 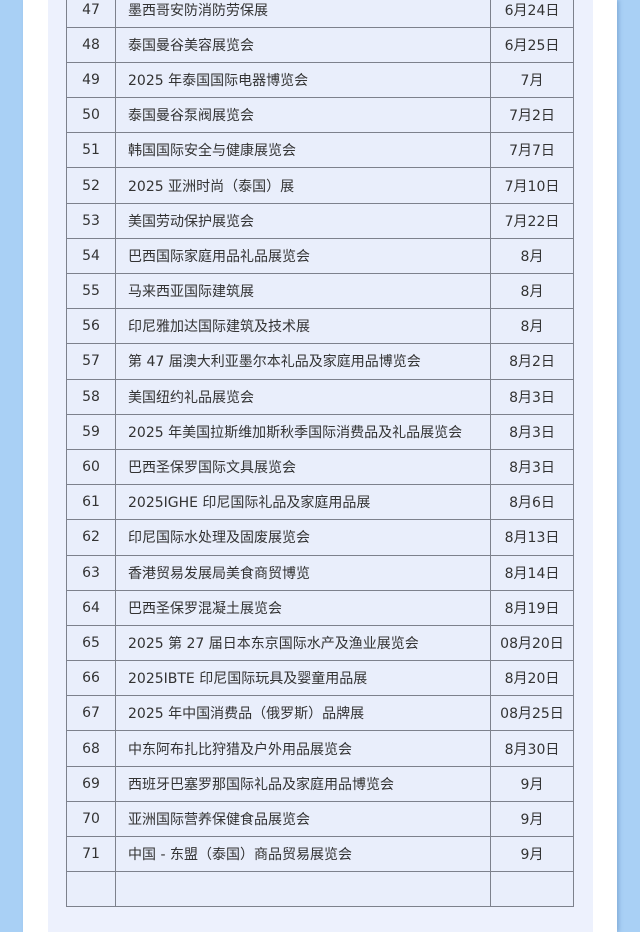 I want to click on row-number: 63, so click(x=91, y=572).